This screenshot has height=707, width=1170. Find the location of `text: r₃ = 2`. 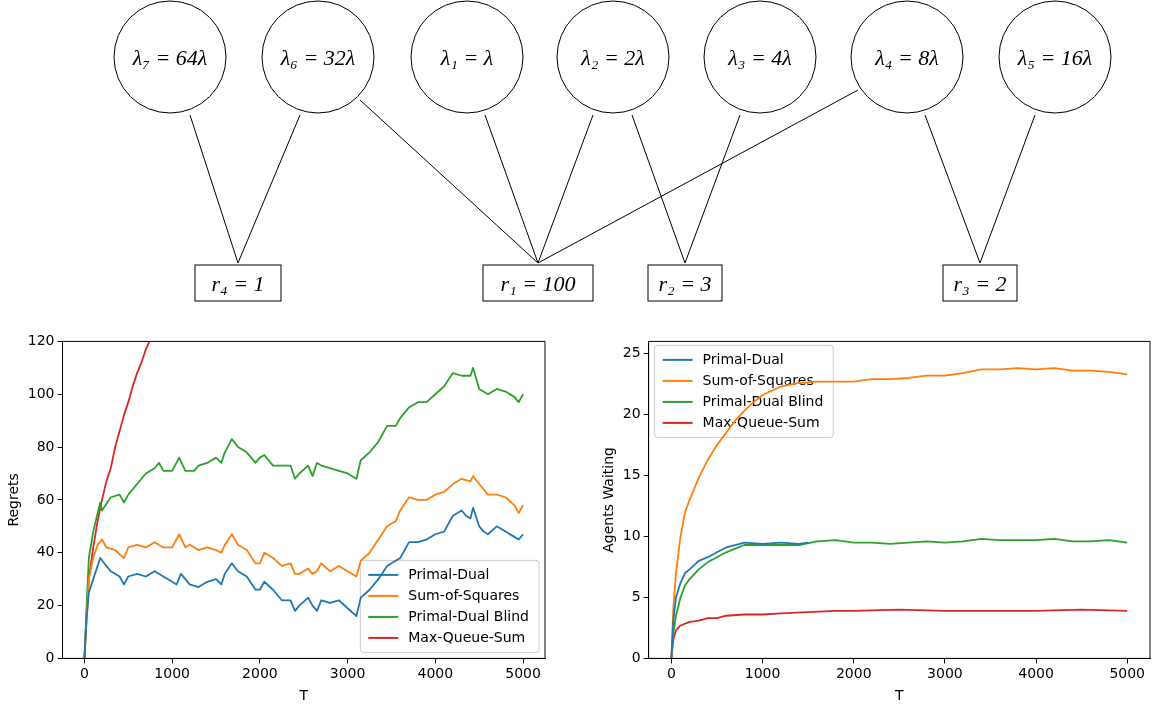

text: r₃ = 2 is located at coordinates (980, 283).